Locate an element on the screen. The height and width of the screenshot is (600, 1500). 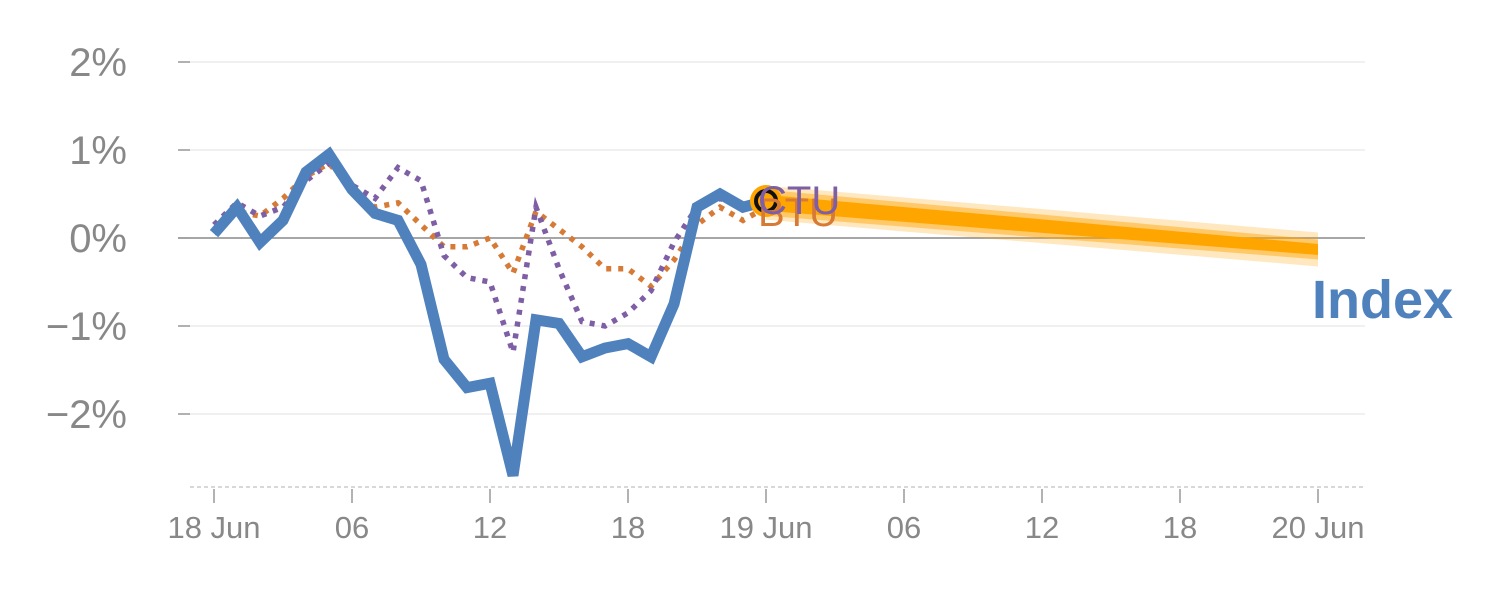
y-axis: 2% 1% 0% −1% −2% is located at coordinates (118, 239).